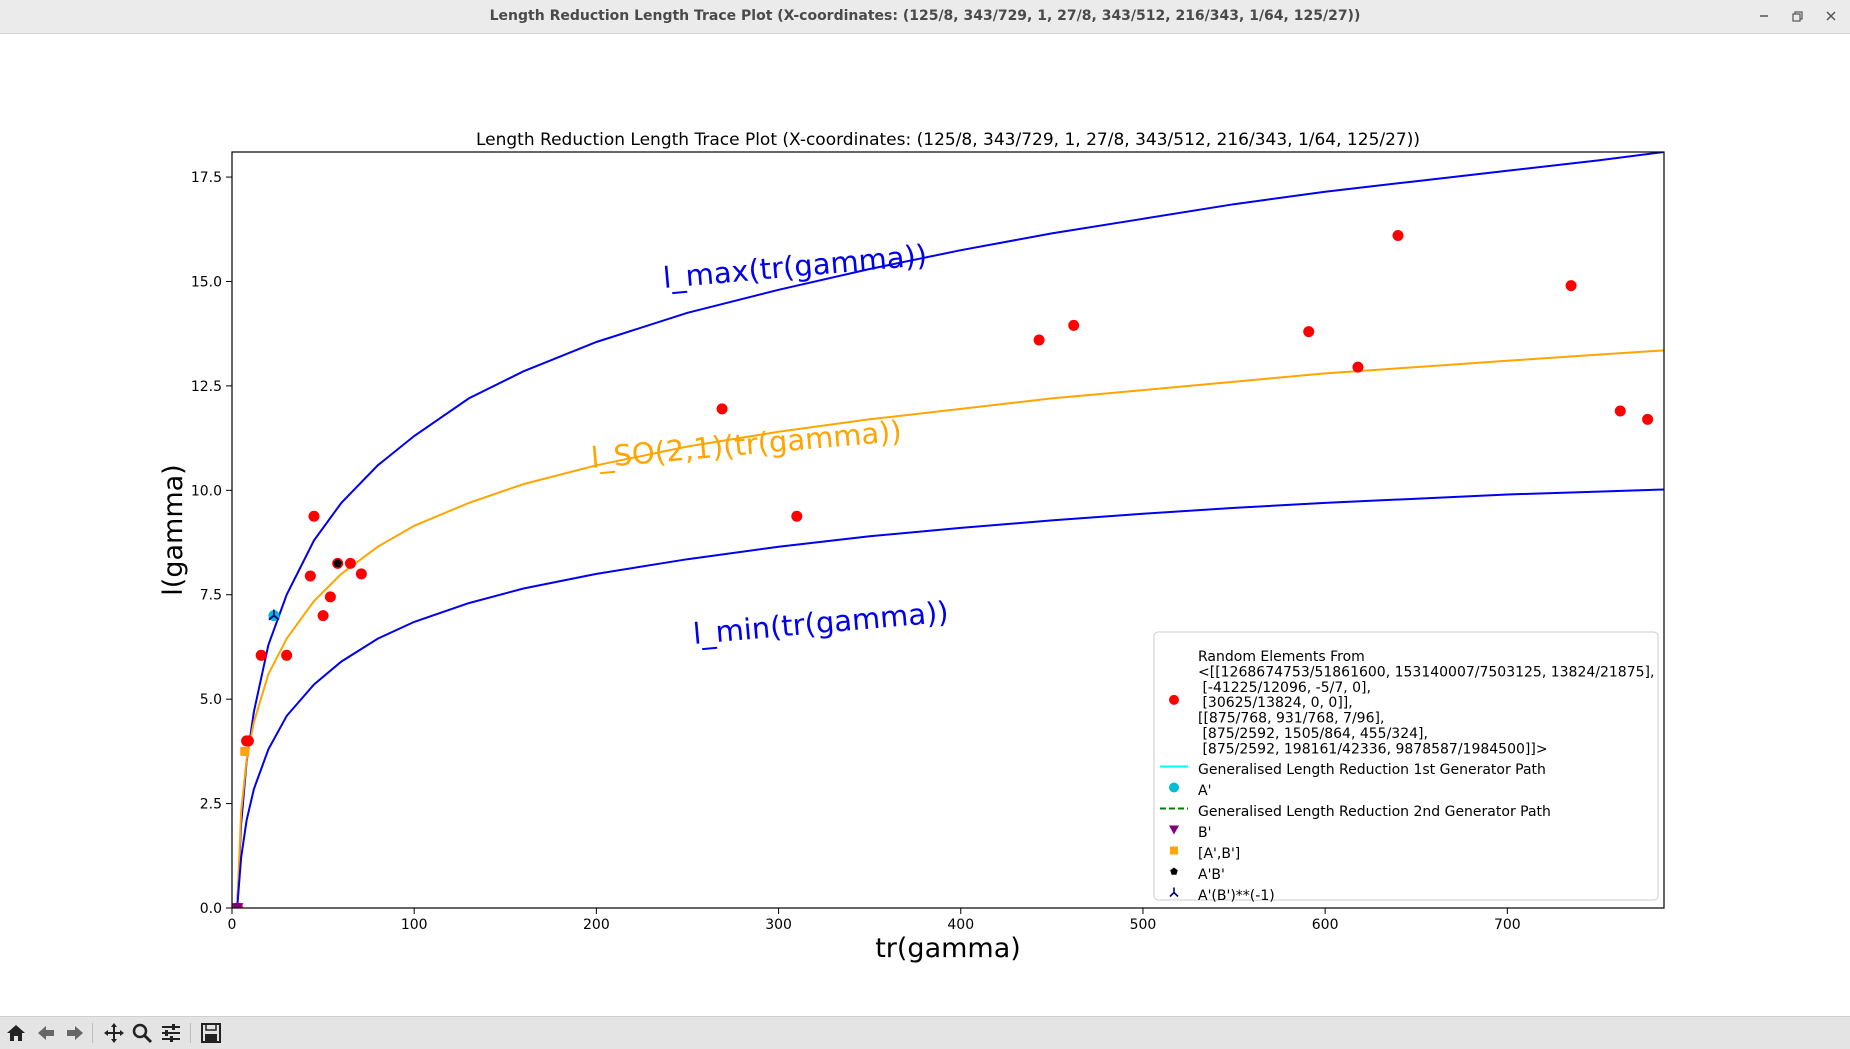  What do you see at coordinates (1275, 703) in the screenshot?
I see `legend-label-line: [30625/13824, 0, 0]],` at bounding box center [1275, 703].